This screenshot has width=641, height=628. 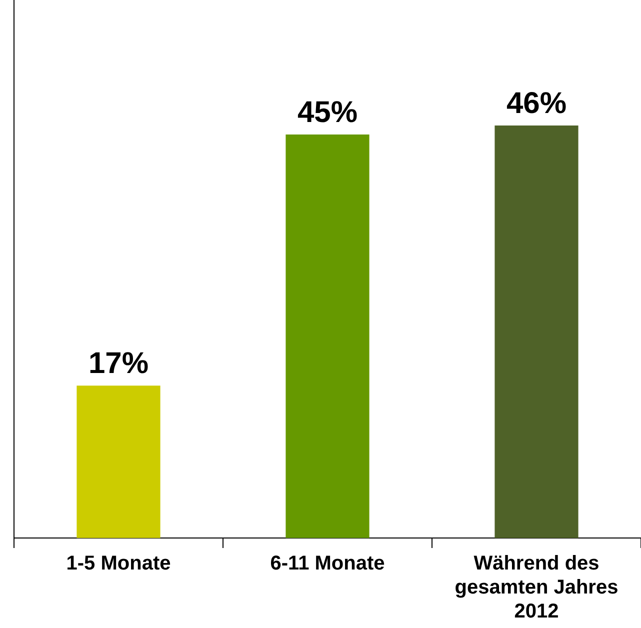 What do you see at coordinates (327, 563) in the screenshot?
I see `x-tick-label: 6-11 Monate` at bounding box center [327, 563].